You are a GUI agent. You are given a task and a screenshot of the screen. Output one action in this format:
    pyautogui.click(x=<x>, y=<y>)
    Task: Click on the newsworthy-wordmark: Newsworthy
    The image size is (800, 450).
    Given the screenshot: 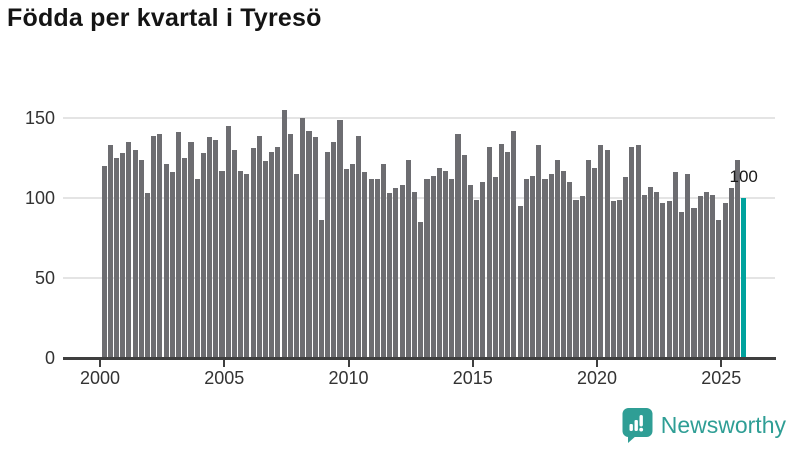 What is the action you would take?
    pyautogui.click(x=723, y=424)
    